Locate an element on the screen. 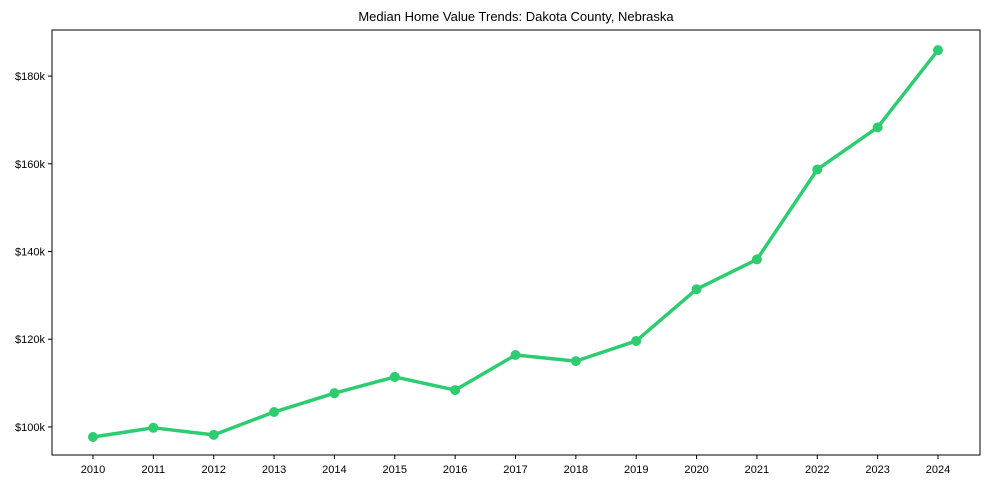 Image resolution: width=989 pixels, height=490 pixels. y-tick-label: $100k is located at coordinates (30, 428).